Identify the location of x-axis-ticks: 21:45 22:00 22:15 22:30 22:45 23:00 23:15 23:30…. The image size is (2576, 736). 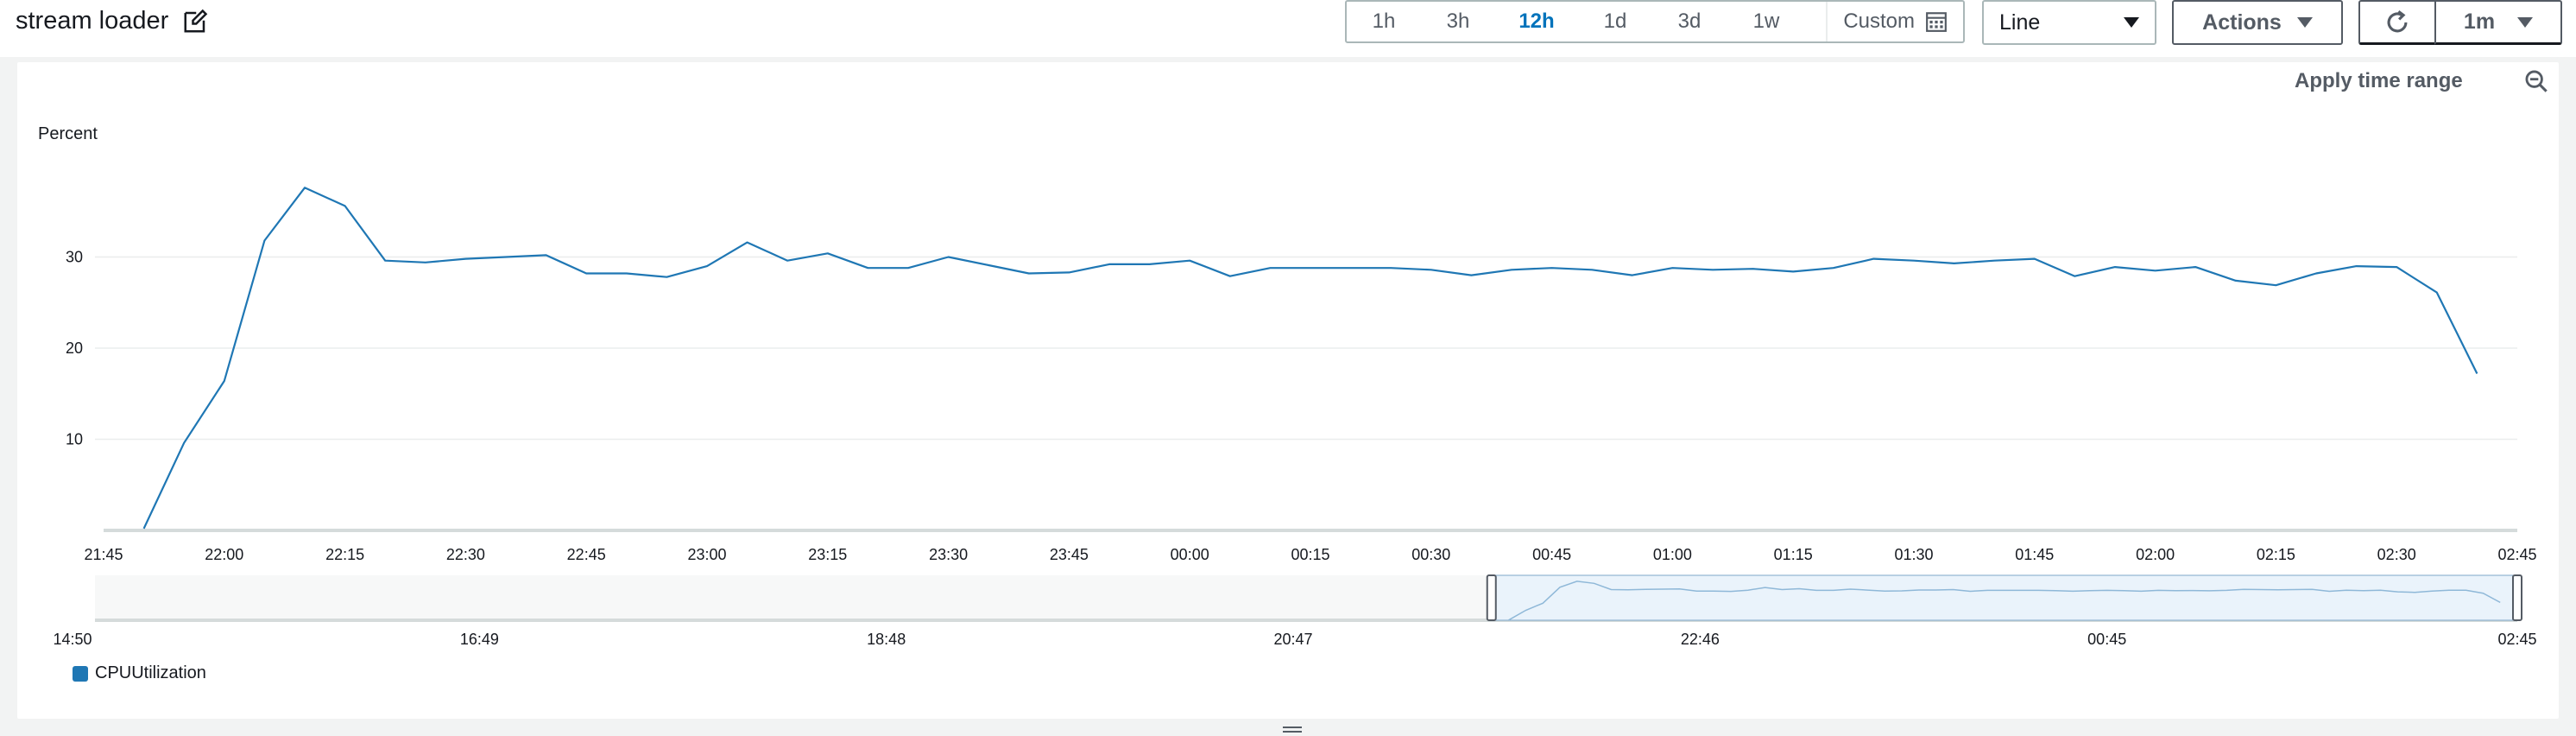
(1310, 554).